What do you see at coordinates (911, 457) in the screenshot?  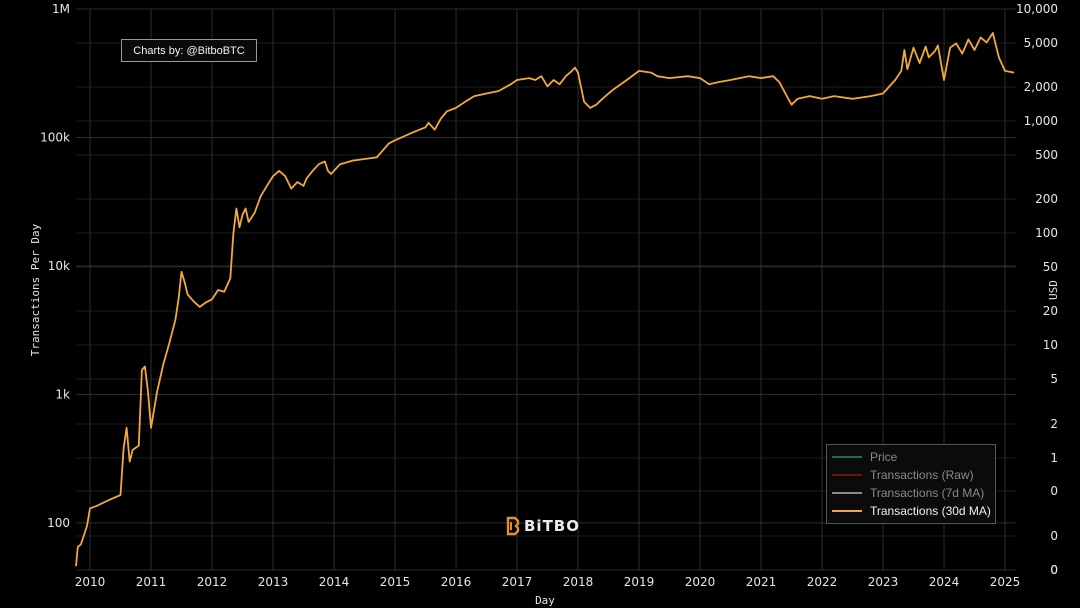 I see `legend-item-price: Price` at bounding box center [911, 457].